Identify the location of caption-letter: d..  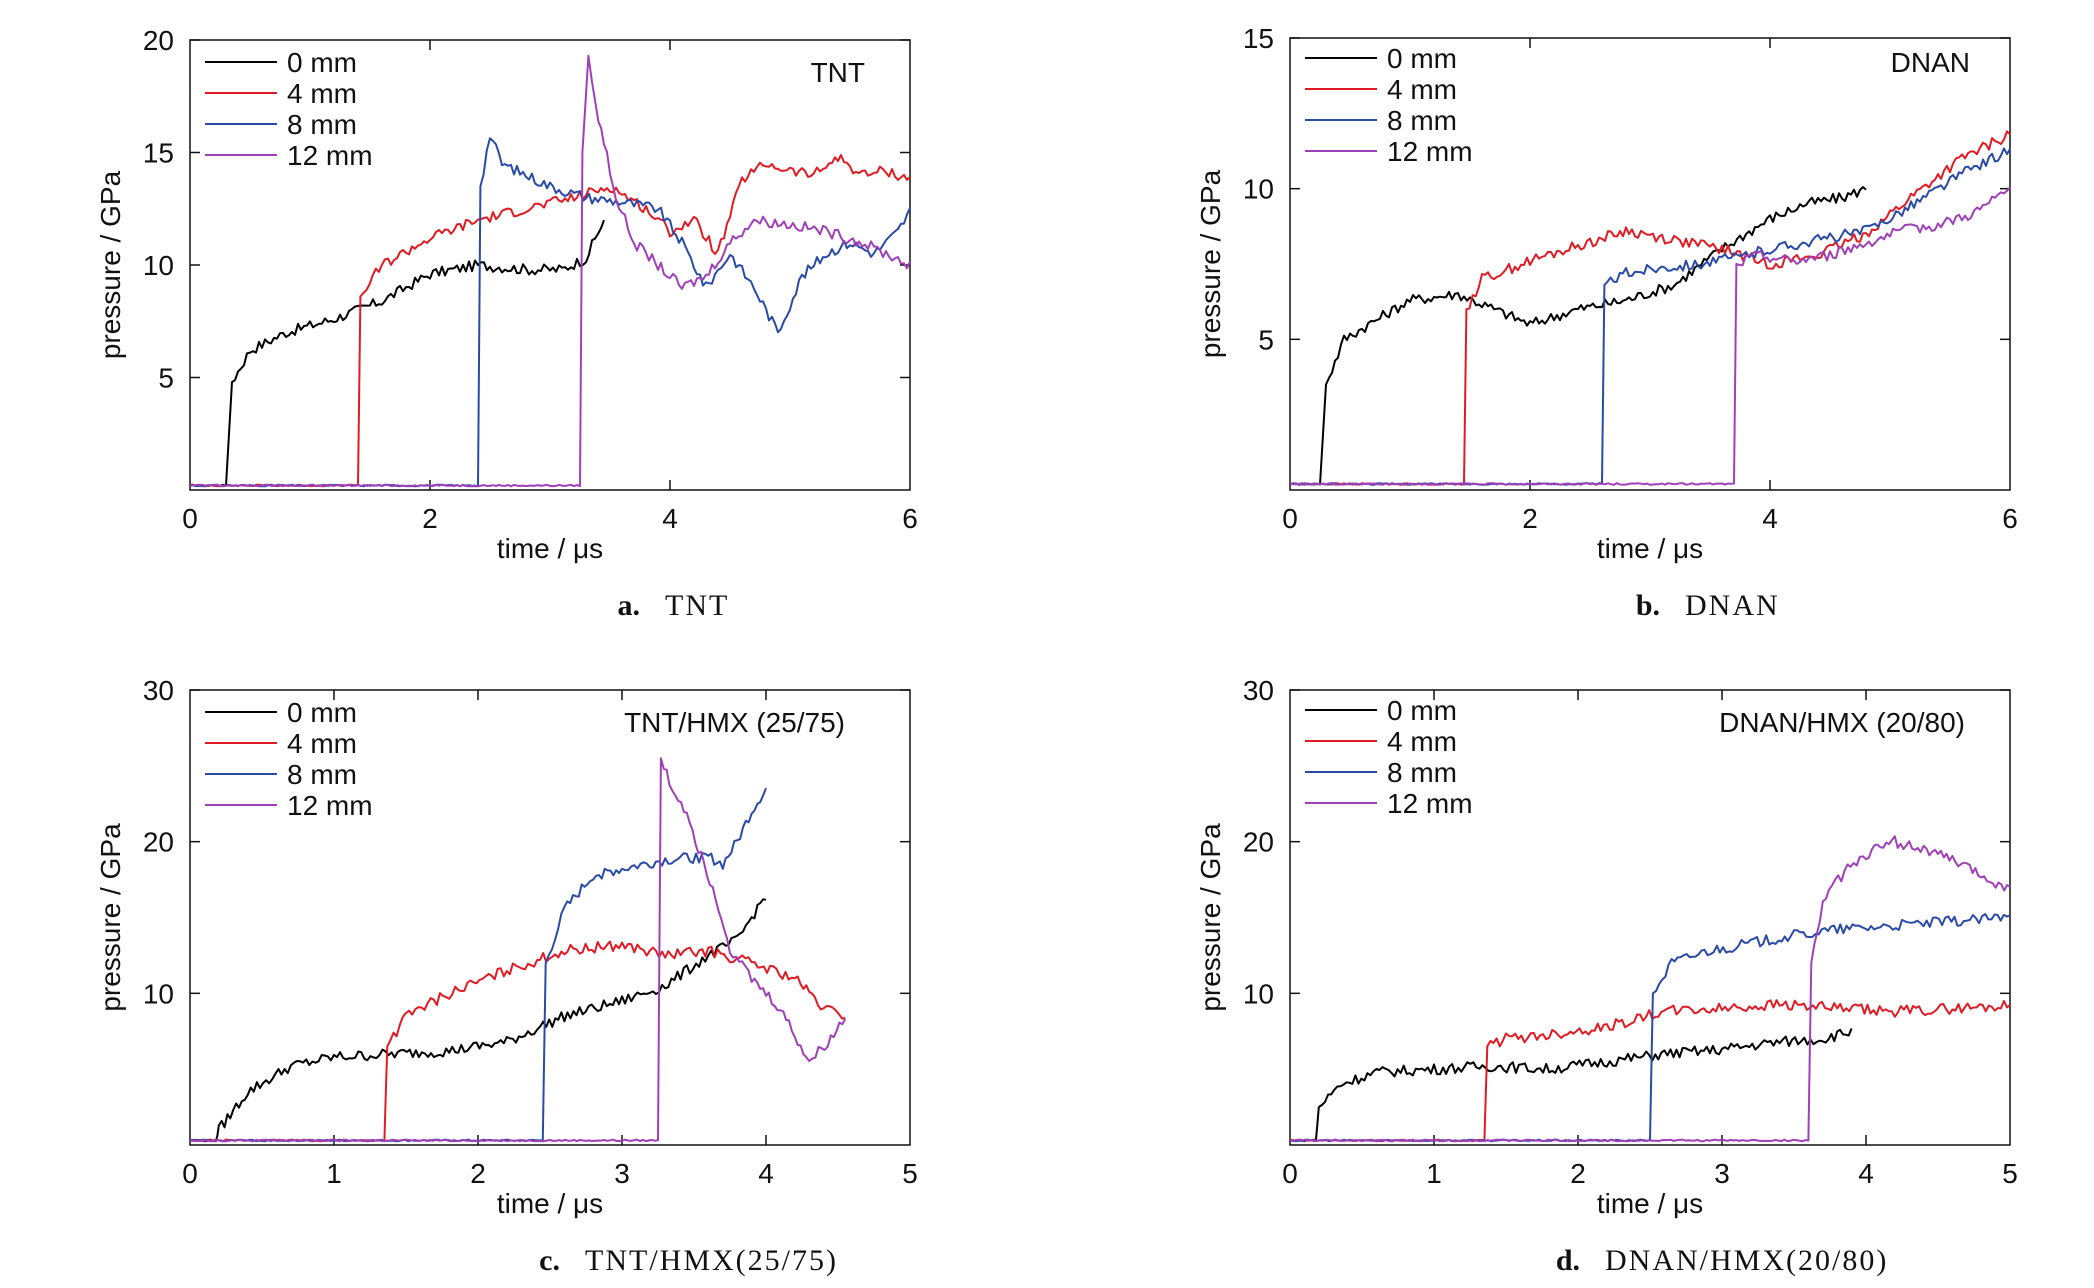
(1568, 1260).